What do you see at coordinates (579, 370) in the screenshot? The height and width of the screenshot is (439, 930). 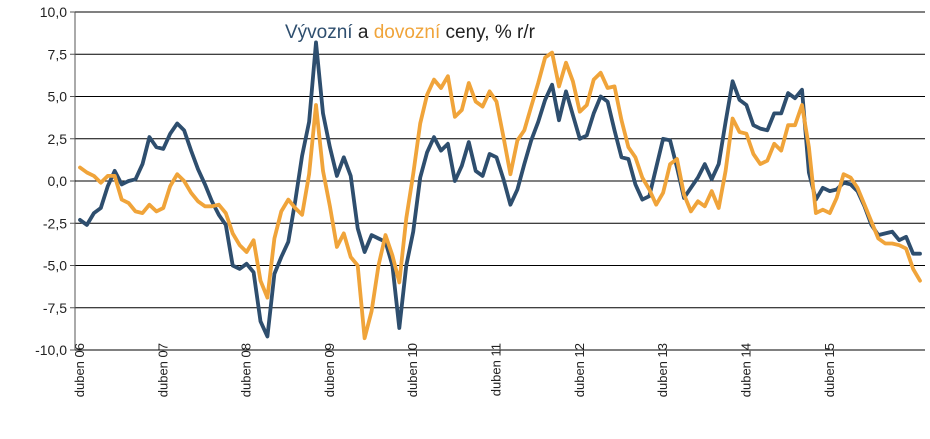 I see `x-tick-label: duben 12` at bounding box center [579, 370].